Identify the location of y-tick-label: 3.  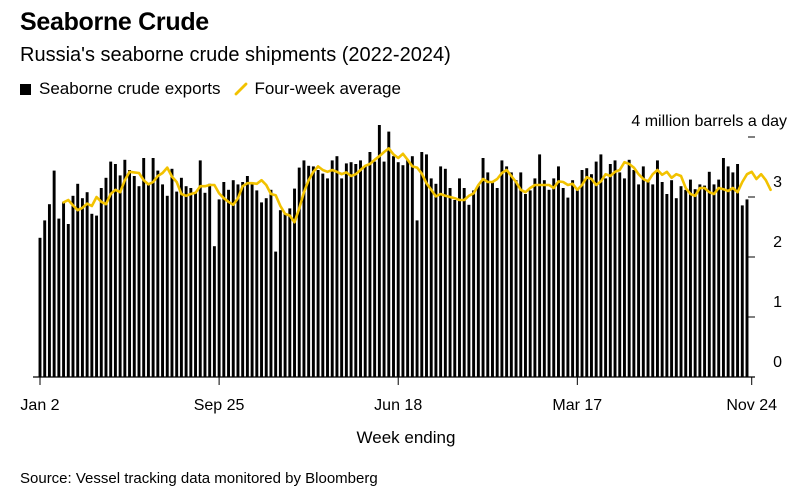
(777, 182).